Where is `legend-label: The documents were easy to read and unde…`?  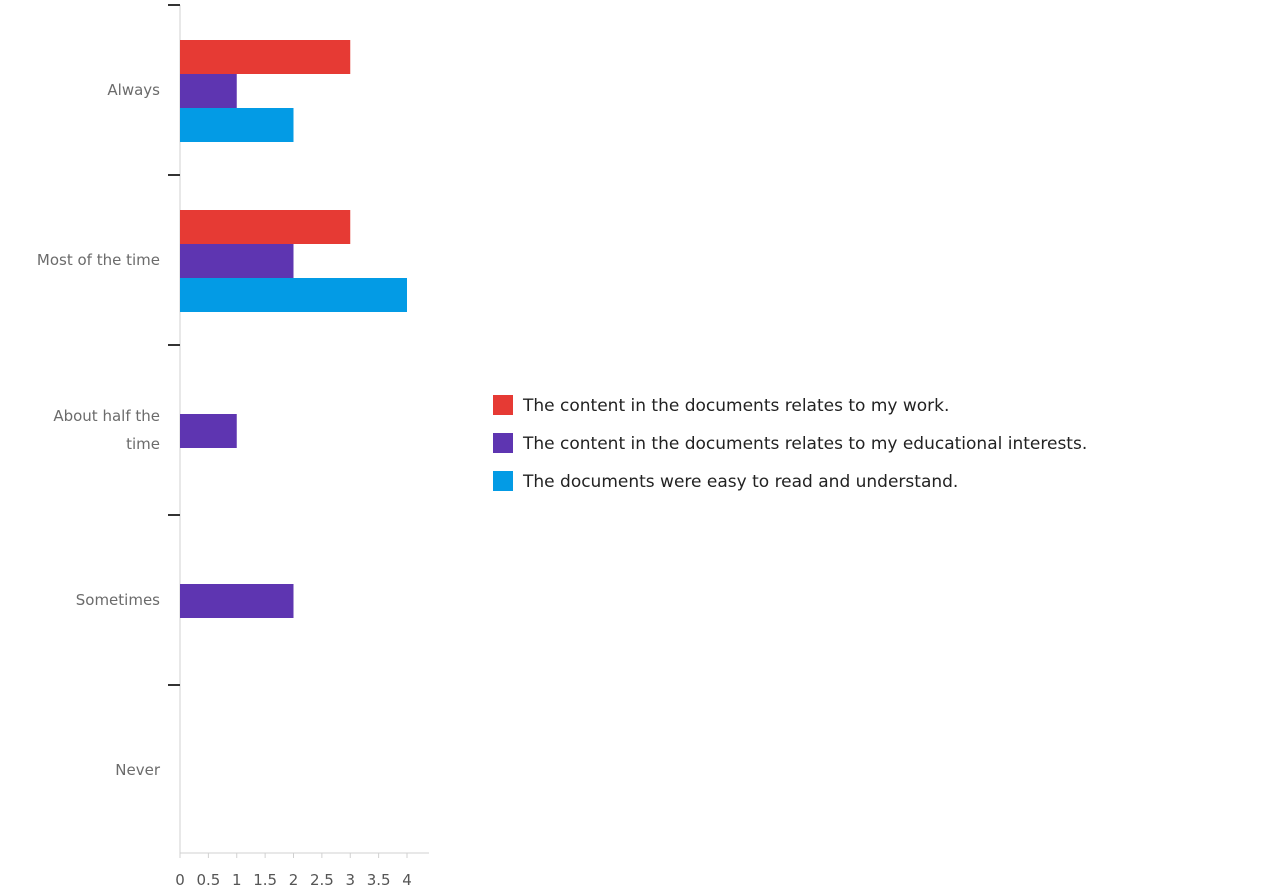
legend-label: The documents were easy to read and unde… is located at coordinates (740, 482).